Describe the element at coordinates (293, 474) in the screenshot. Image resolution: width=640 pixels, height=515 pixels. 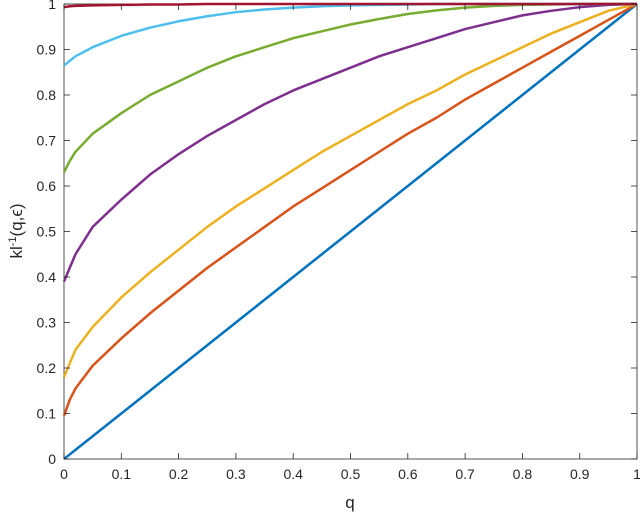
I see `x-tick-label: 0.4` at that location.